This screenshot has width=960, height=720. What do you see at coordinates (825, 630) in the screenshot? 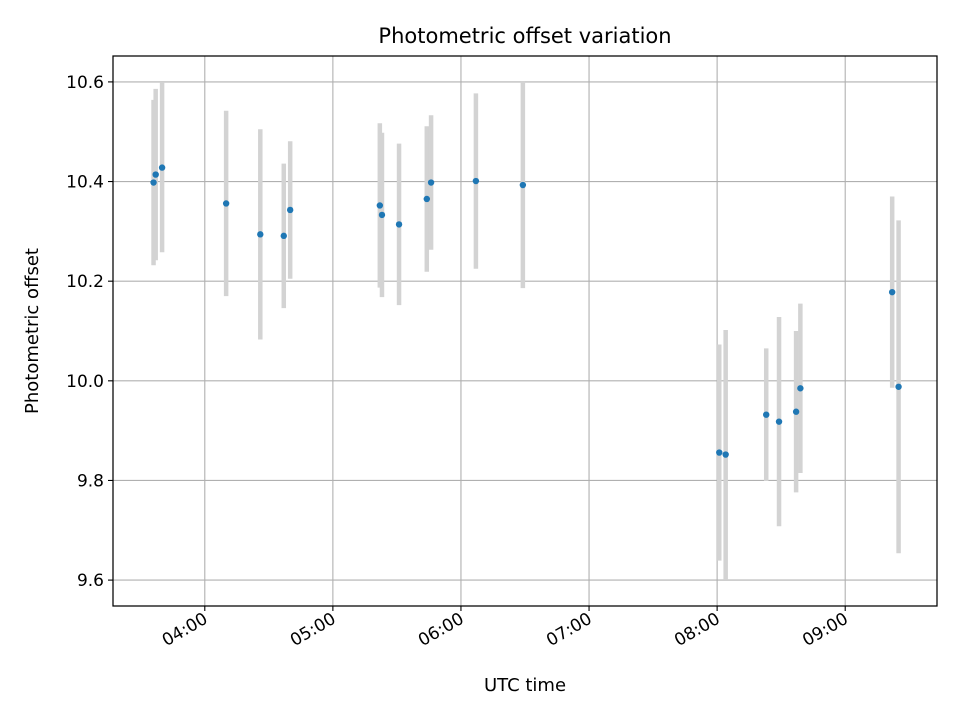
I see `x-tick-label: 09:00` at bounding box center [825, 630].